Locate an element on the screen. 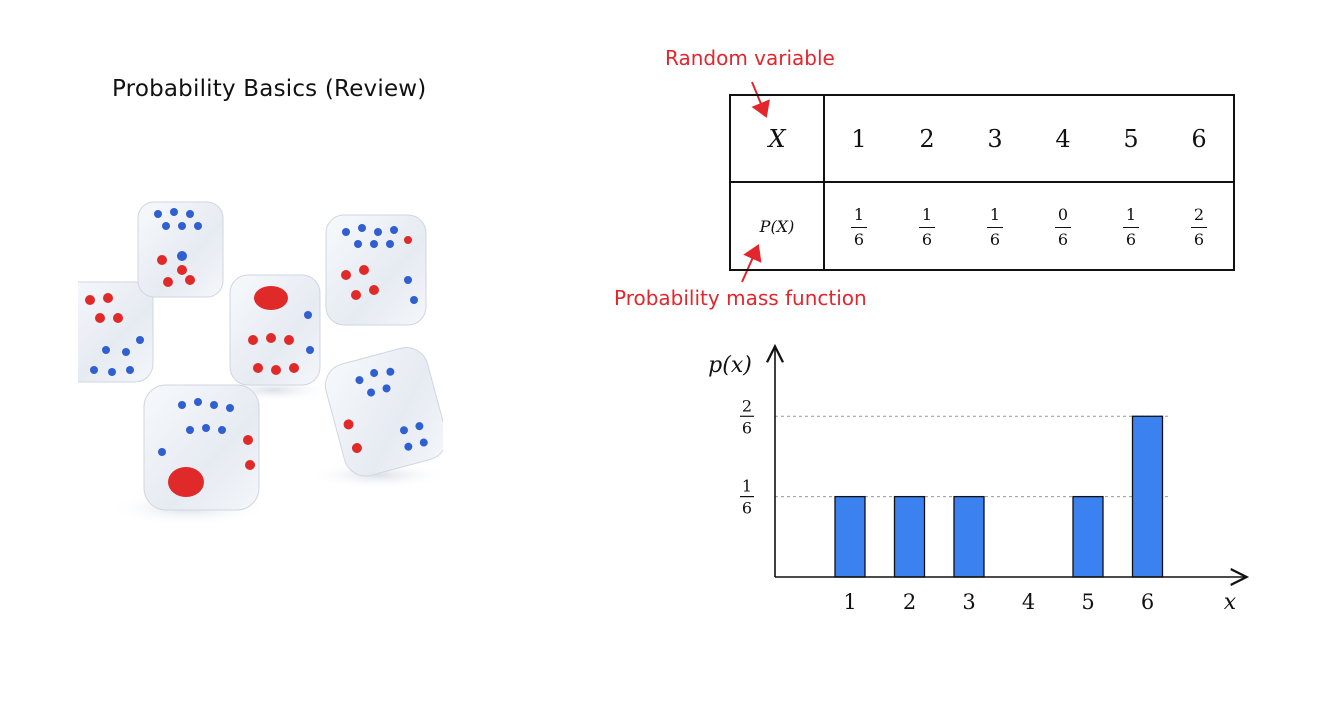 The image size is (1325, 707). table-cell: 1 is located at coordinates (859, 138).